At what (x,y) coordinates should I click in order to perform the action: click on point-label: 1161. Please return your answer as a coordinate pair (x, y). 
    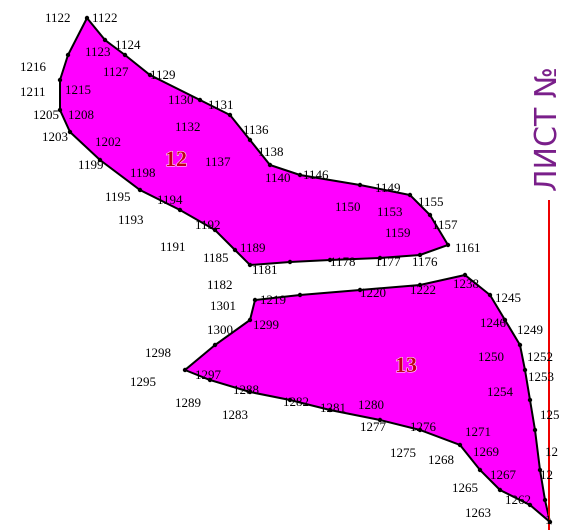
    Looking at the image, I should click on (468, 247).